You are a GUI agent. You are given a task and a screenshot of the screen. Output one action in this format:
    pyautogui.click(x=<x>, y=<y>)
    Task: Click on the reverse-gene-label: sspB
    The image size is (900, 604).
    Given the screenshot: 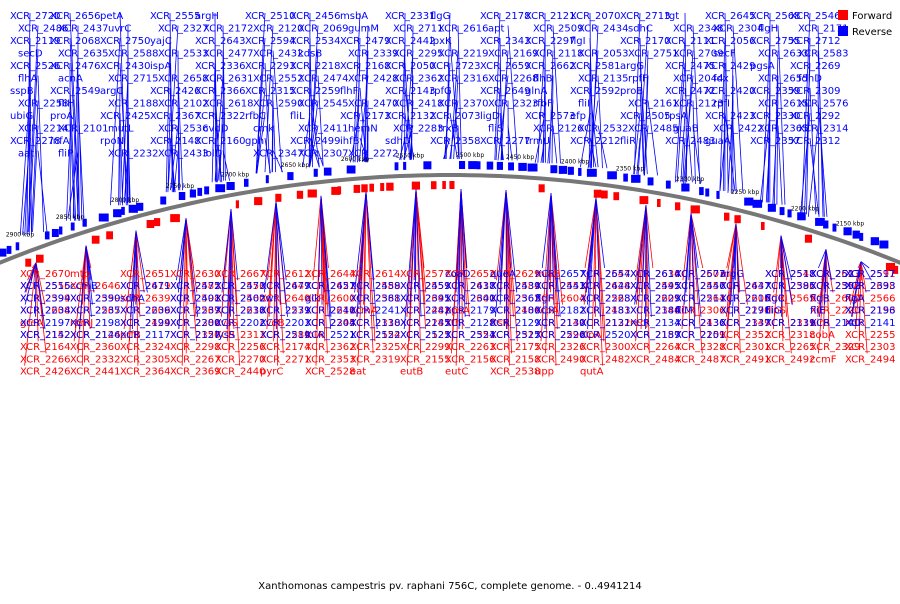 What is the action you would take?
    pyautogui.click(x=22, y=91)
    